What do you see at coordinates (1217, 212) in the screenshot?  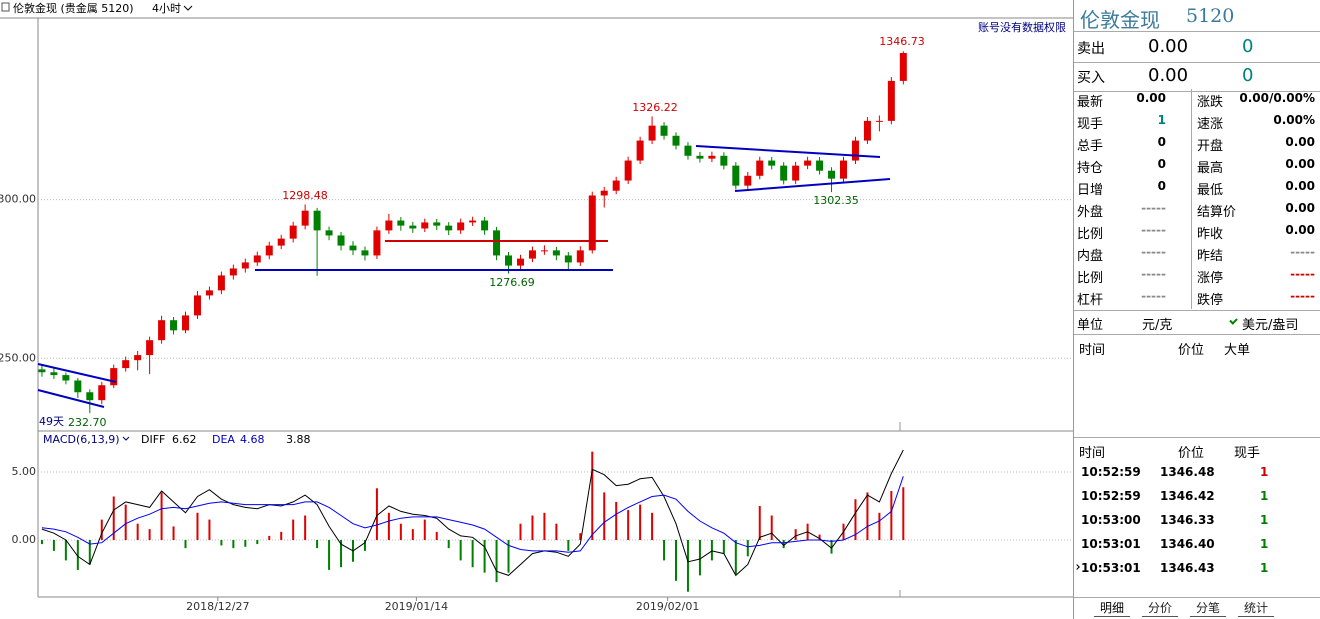 I see `stat-label: 结算价` at bounding box center [1217, 212].